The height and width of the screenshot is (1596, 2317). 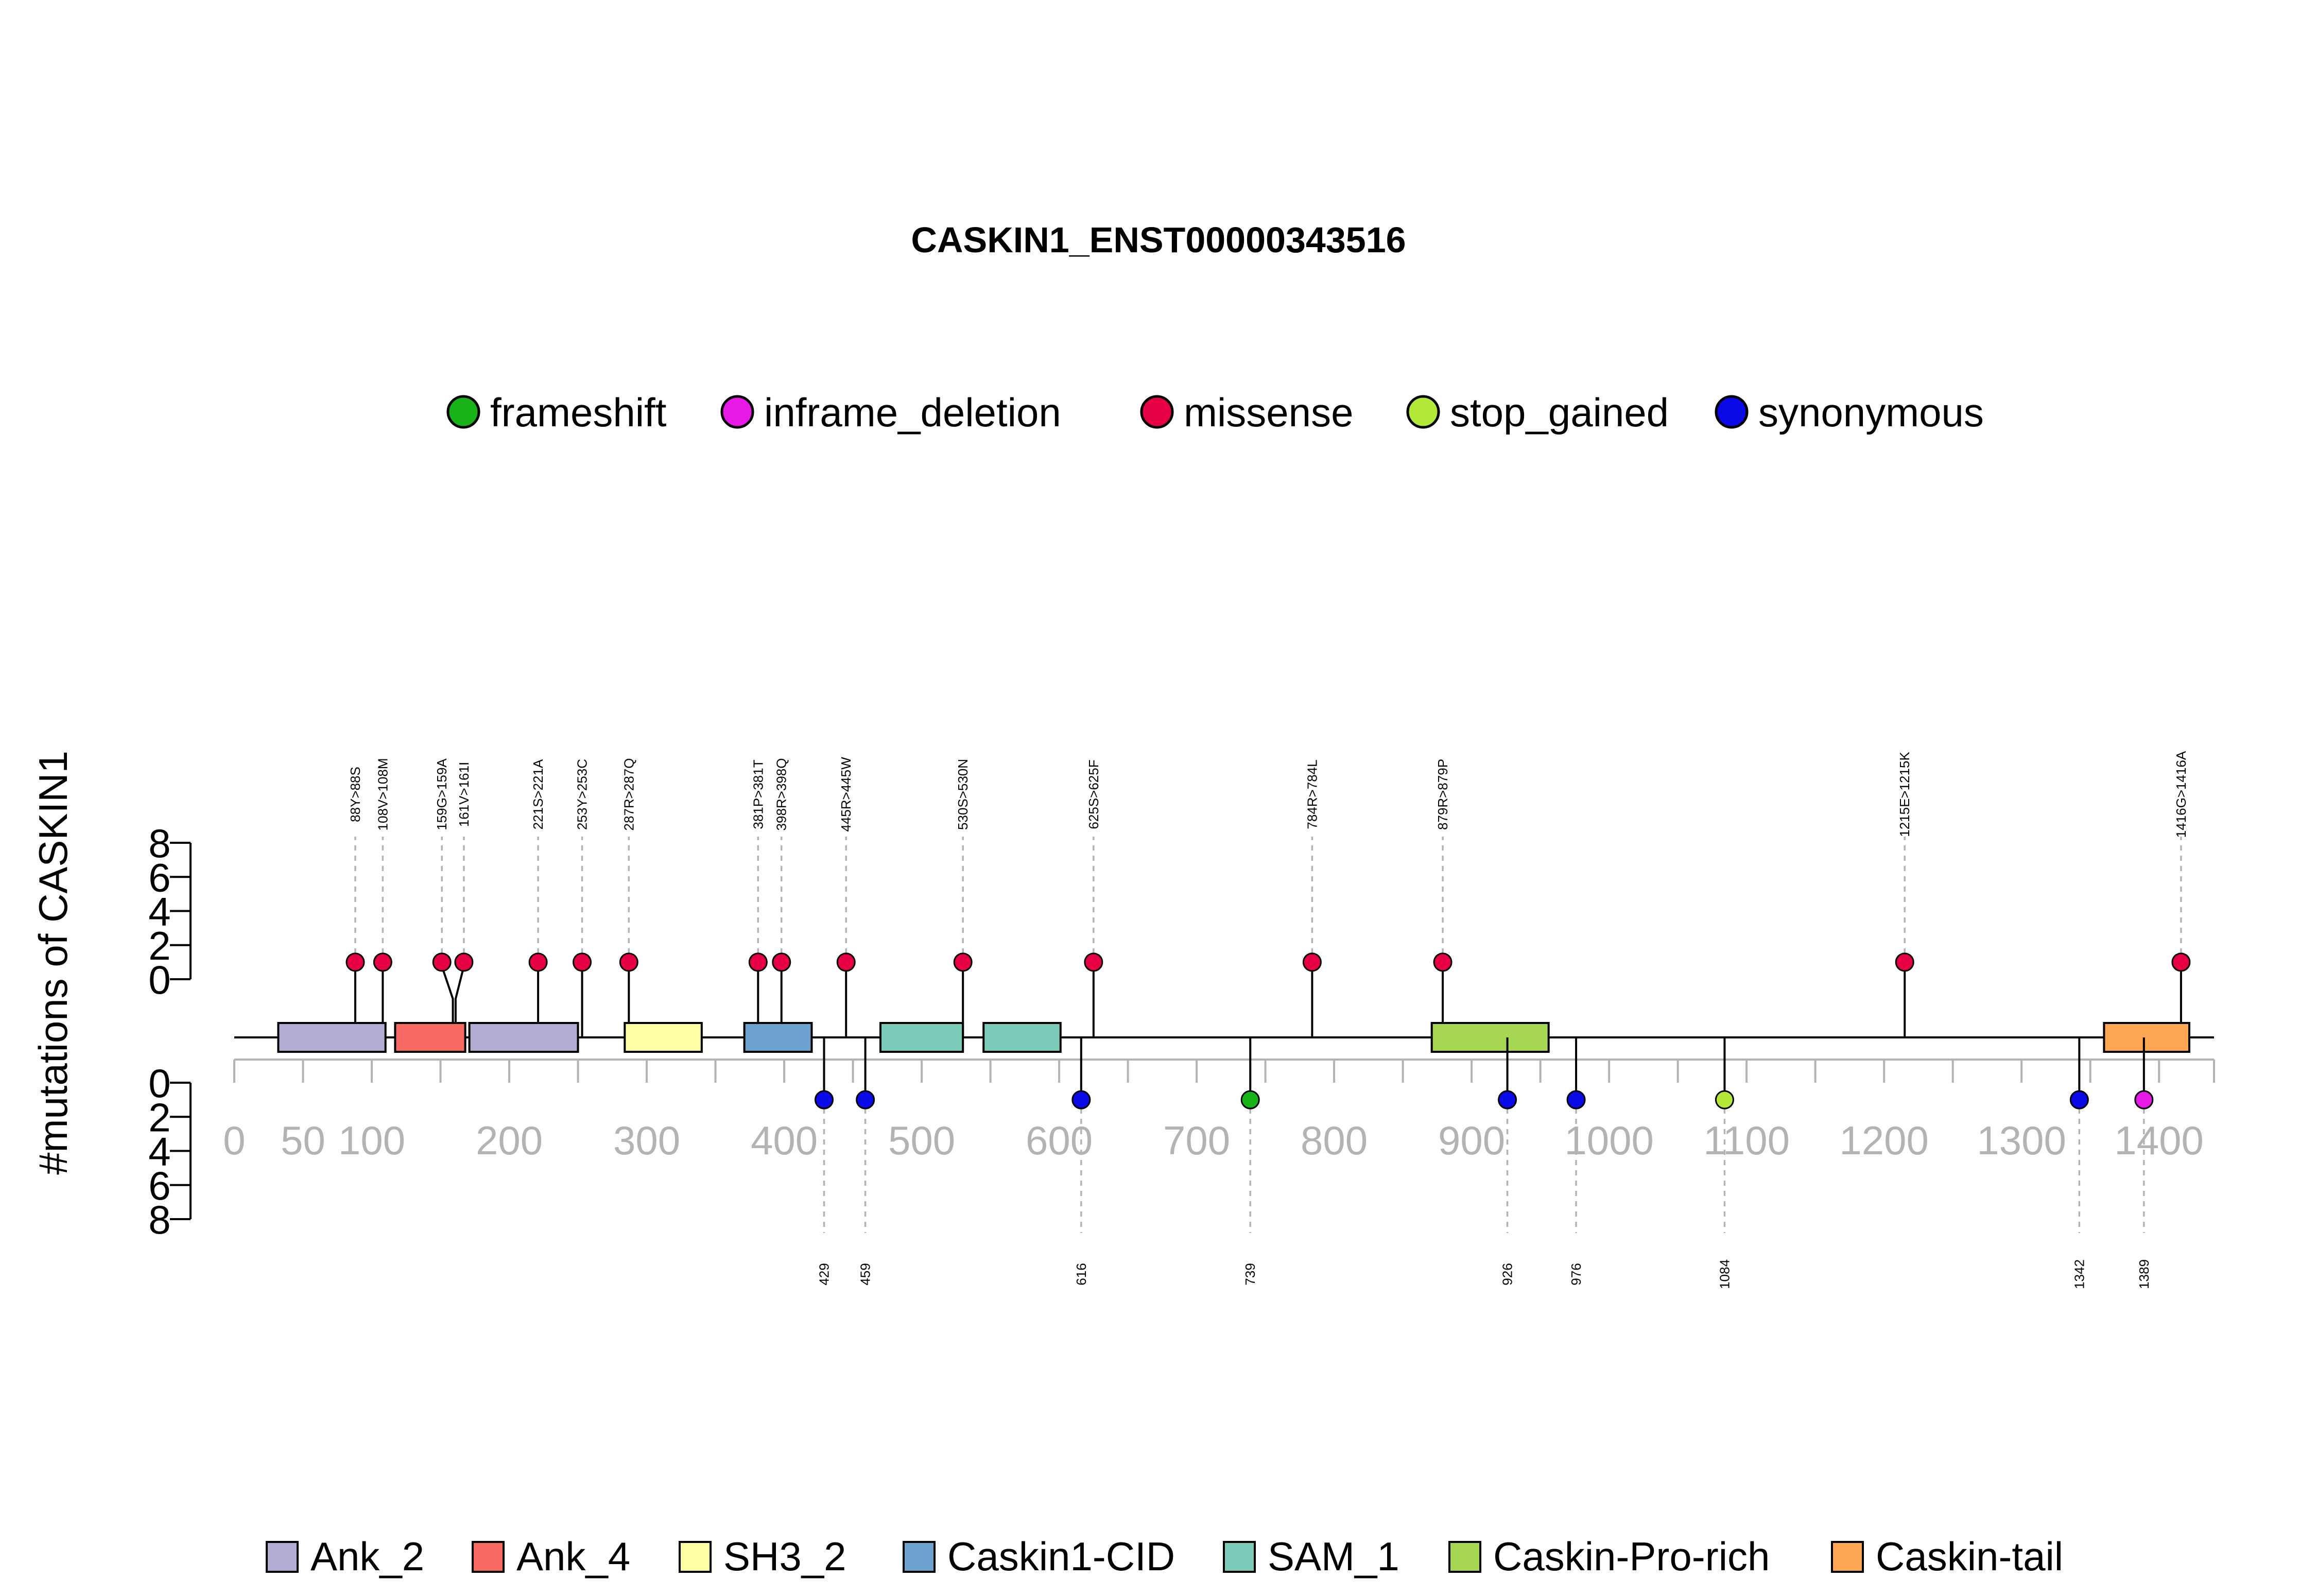 What do you see at coordinates (159, 844) in the screenshot?
I see `y-top-tick-label-8: 8` at bounding box center [159, 844].